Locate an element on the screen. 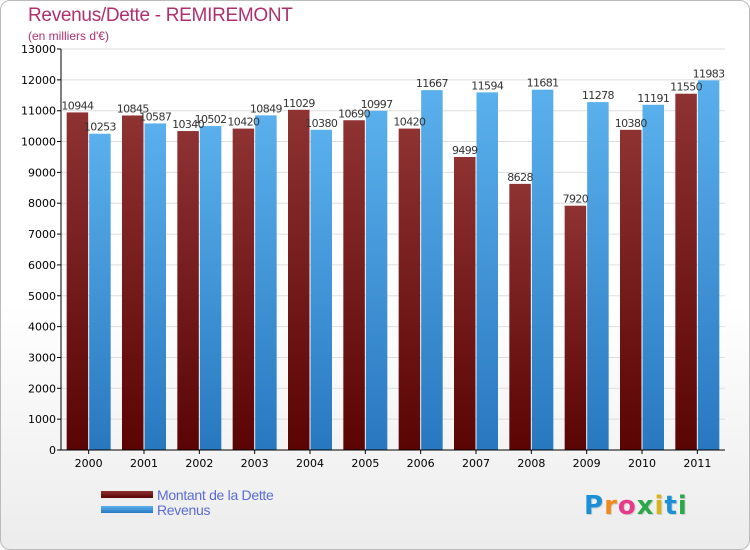 The width and height of the screenshot is (750, 550). debt-bar-value-label: 10944 is located at coordinates (77, 105).